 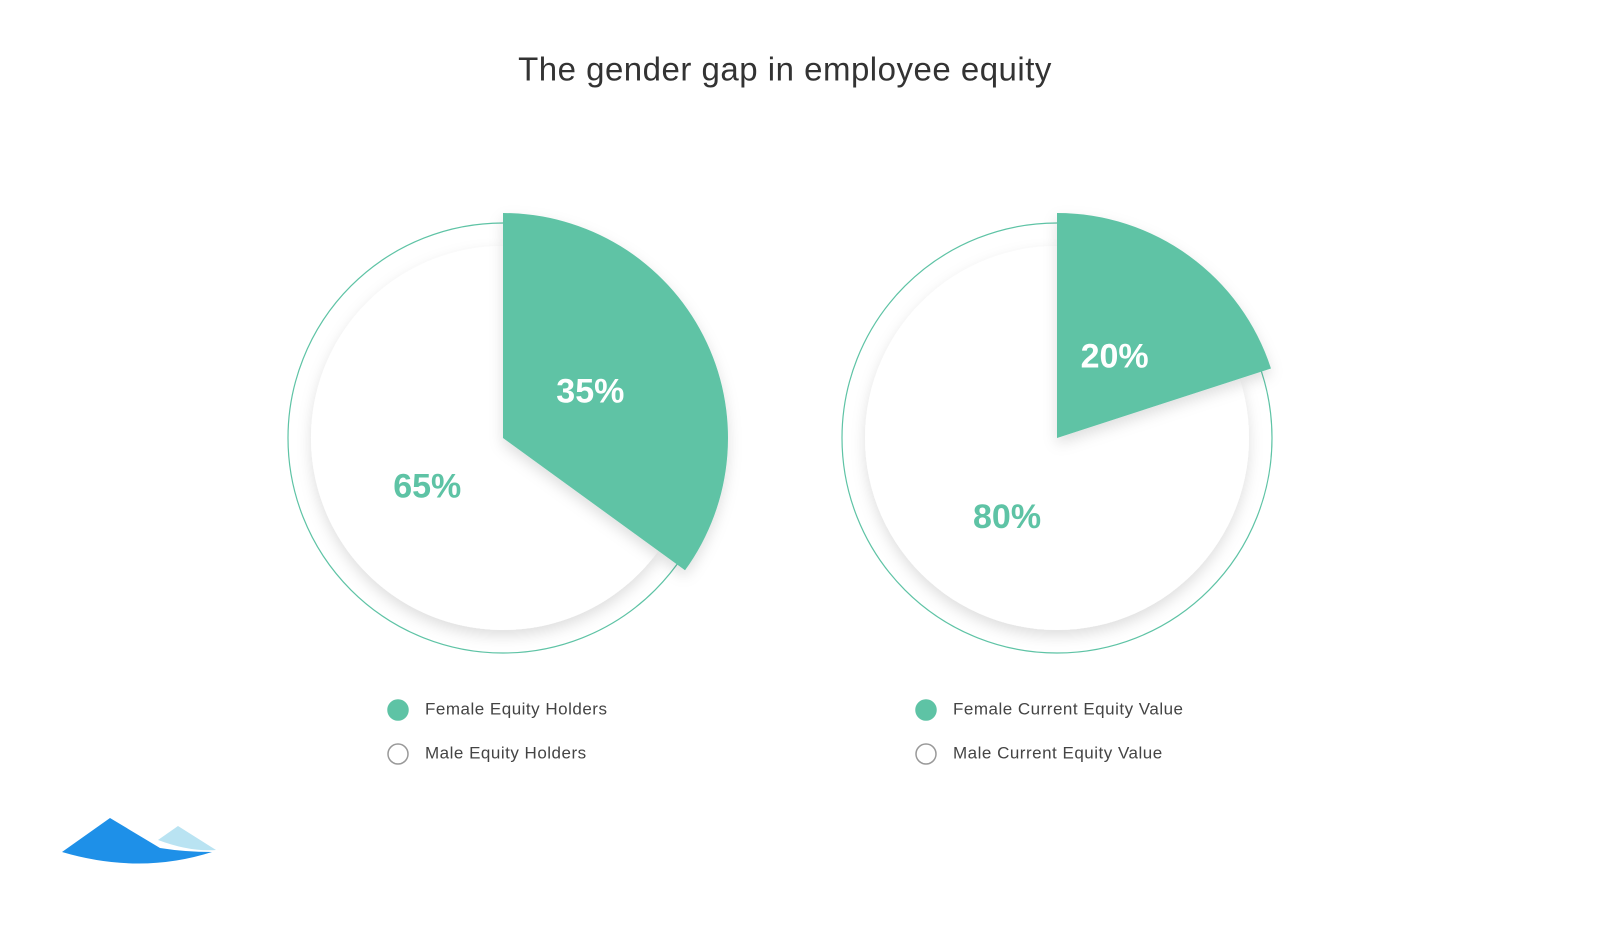 I want to click on value-label: 35%, so click(x=590, y=391).